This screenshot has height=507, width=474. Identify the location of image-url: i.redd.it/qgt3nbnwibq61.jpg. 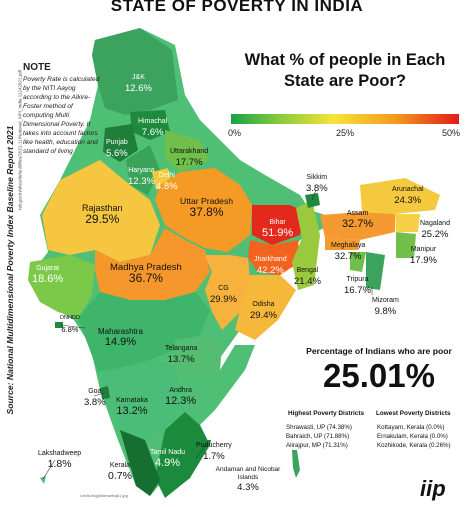
(104, 495).